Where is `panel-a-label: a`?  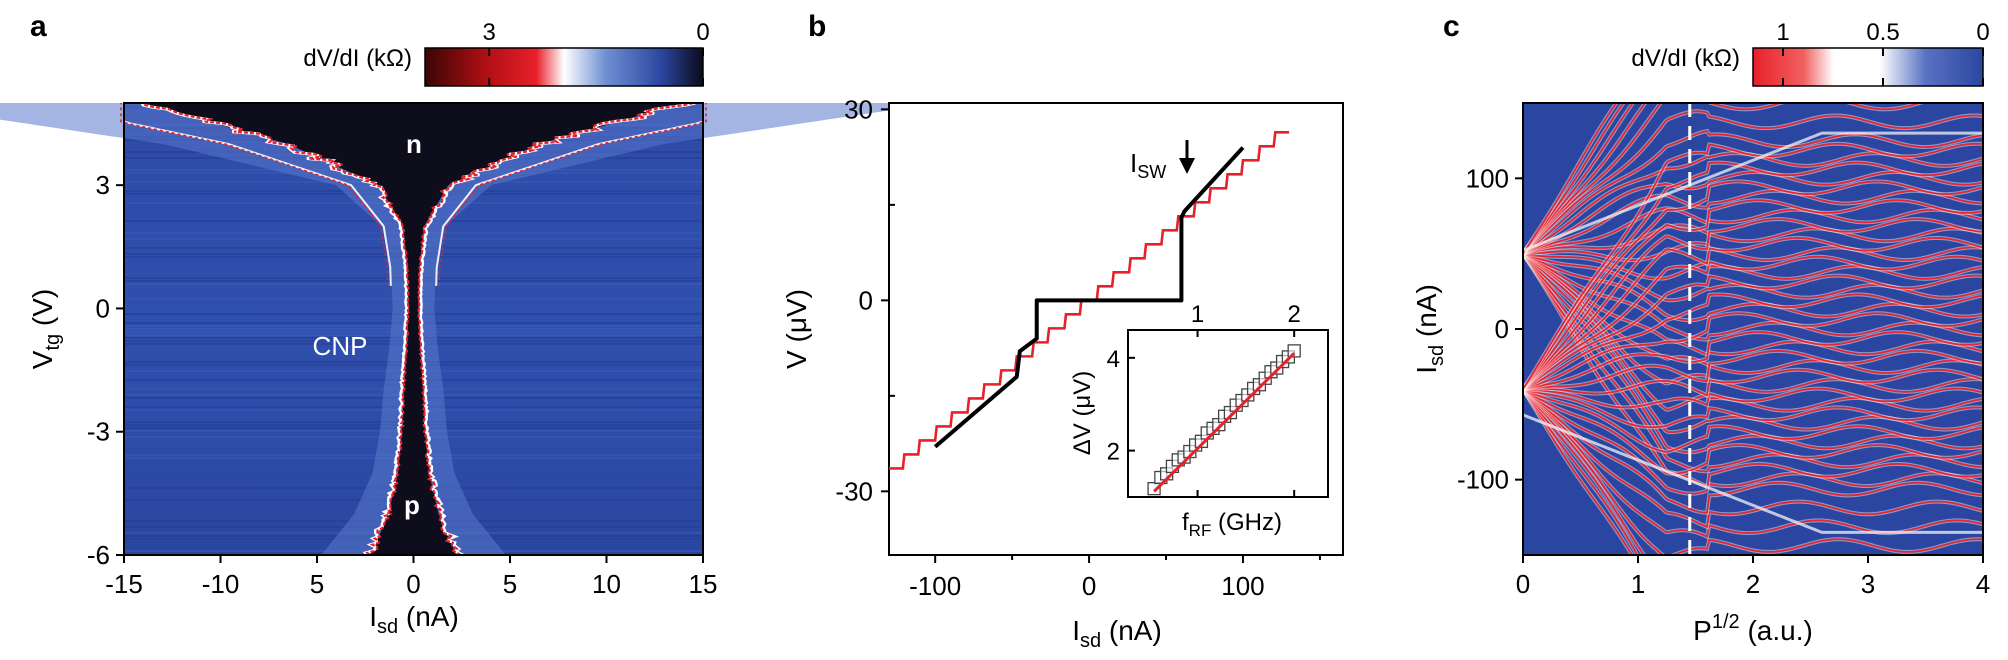
panel-a-label: a is located at coordinates (38, 26).